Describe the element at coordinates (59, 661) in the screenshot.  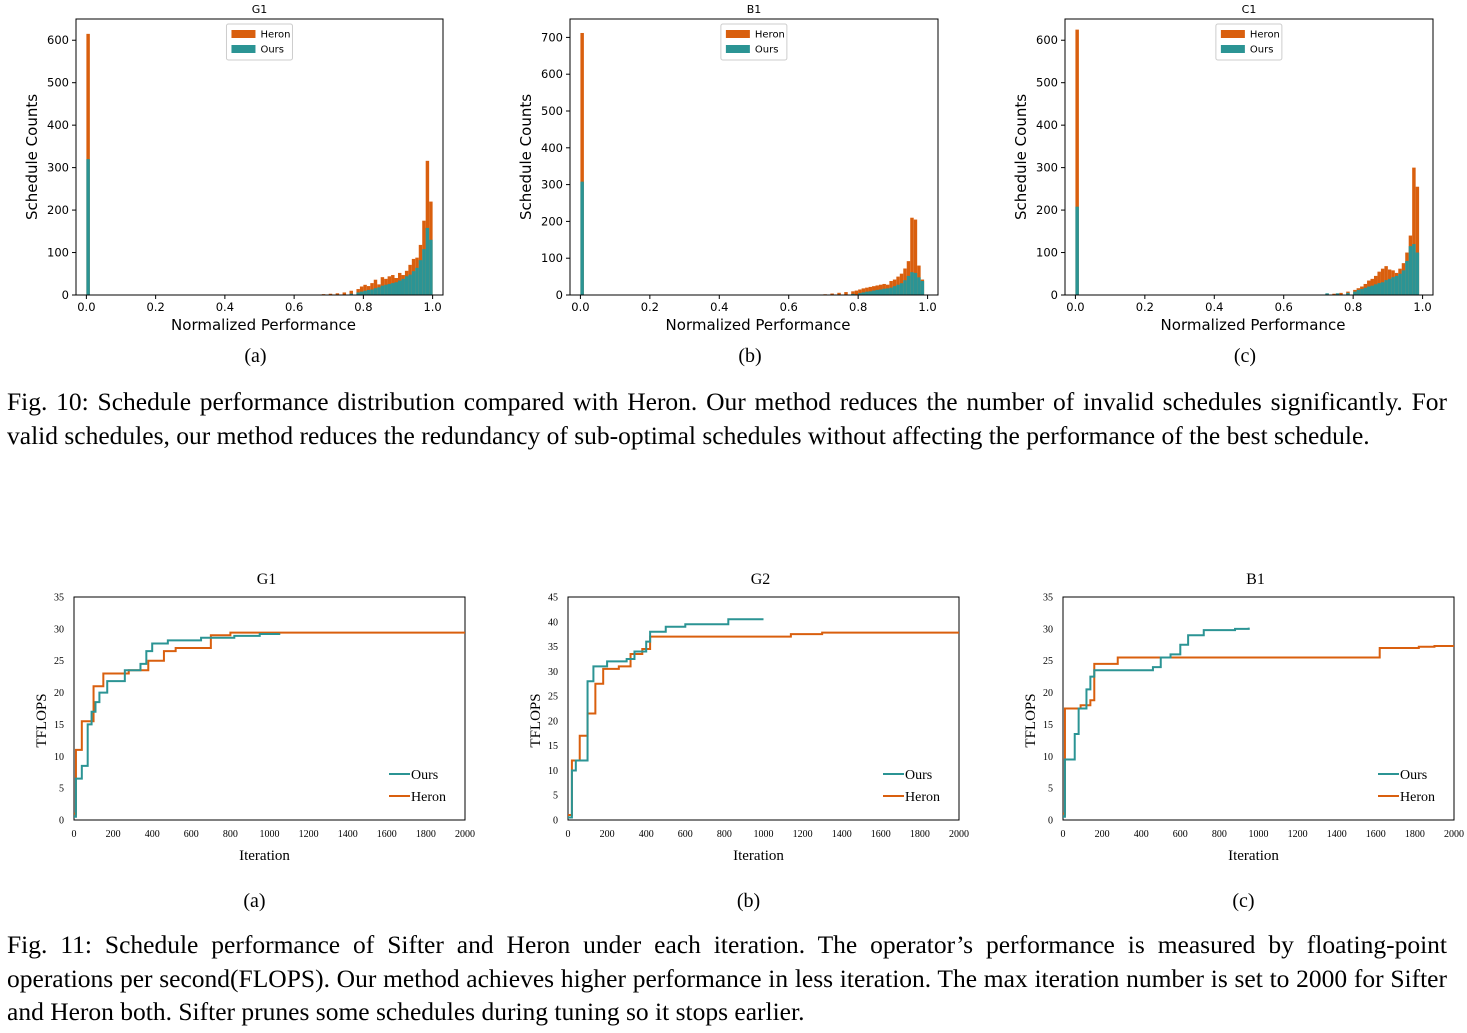
I see `y-tick-label: 25` at that location.